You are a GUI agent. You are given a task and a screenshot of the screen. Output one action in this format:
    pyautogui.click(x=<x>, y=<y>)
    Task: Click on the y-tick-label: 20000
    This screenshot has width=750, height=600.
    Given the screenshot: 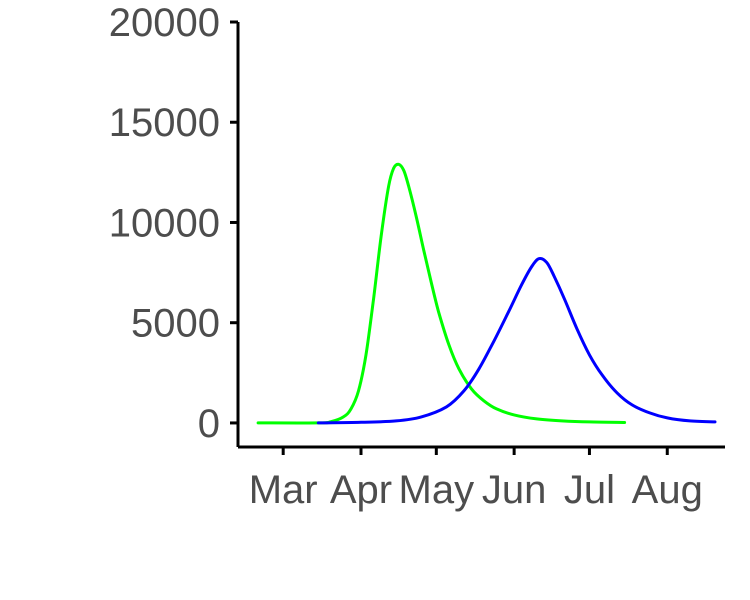 What is the action you would take?
    pyautogui.click(x=164, y=23)
    